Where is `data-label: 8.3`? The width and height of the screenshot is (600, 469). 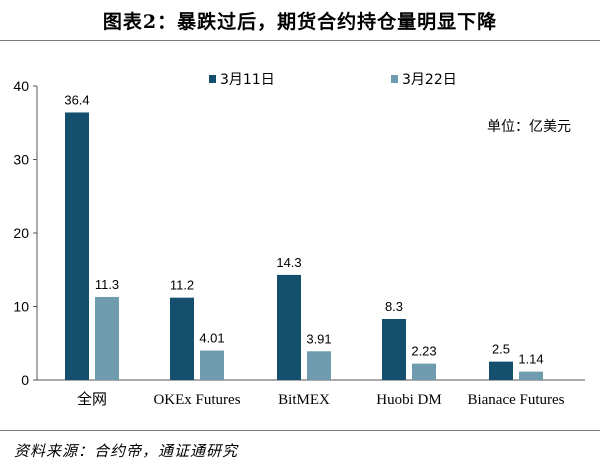
data-label: 8.3 is located at coordinates (394, 306).